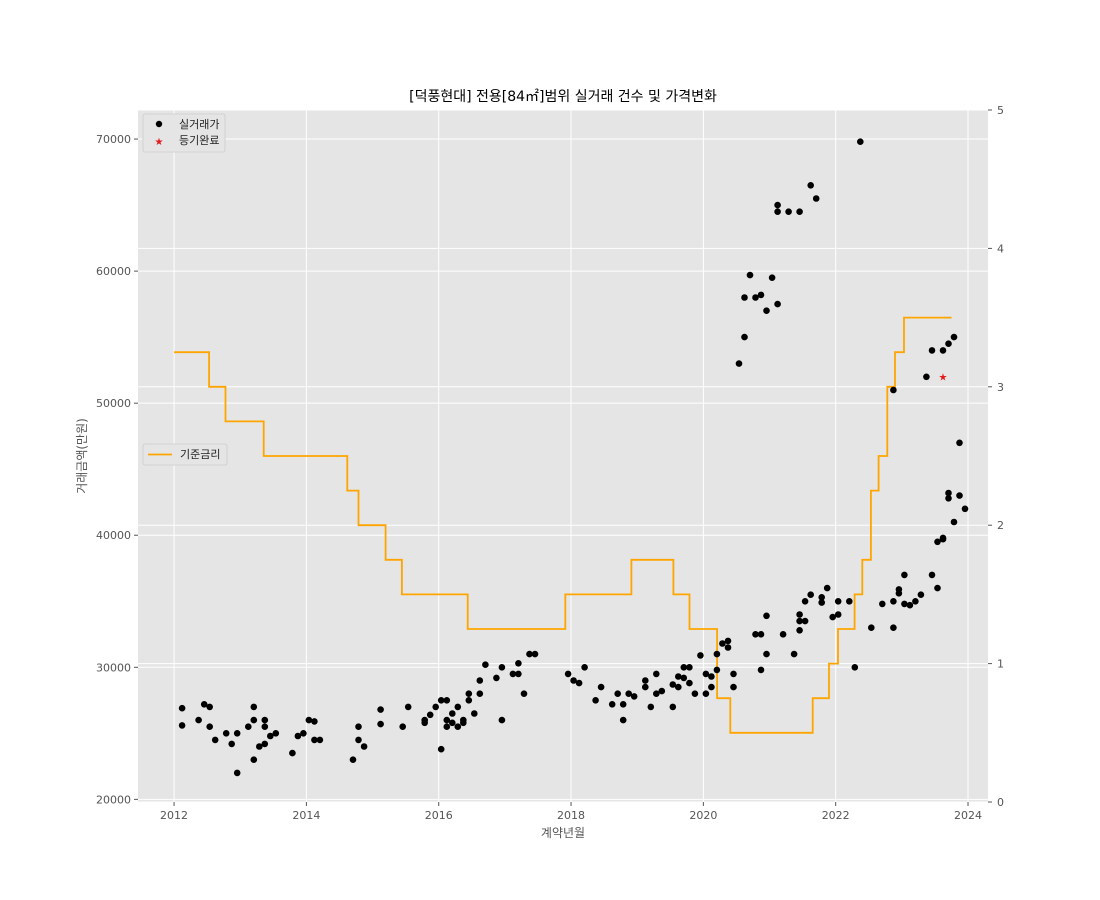 The width and height of the screenshot is (1100, 900). Describe the element at coordinates (1000, 664) in the screenshot. I see `y2-tick-label: 1` at that location.